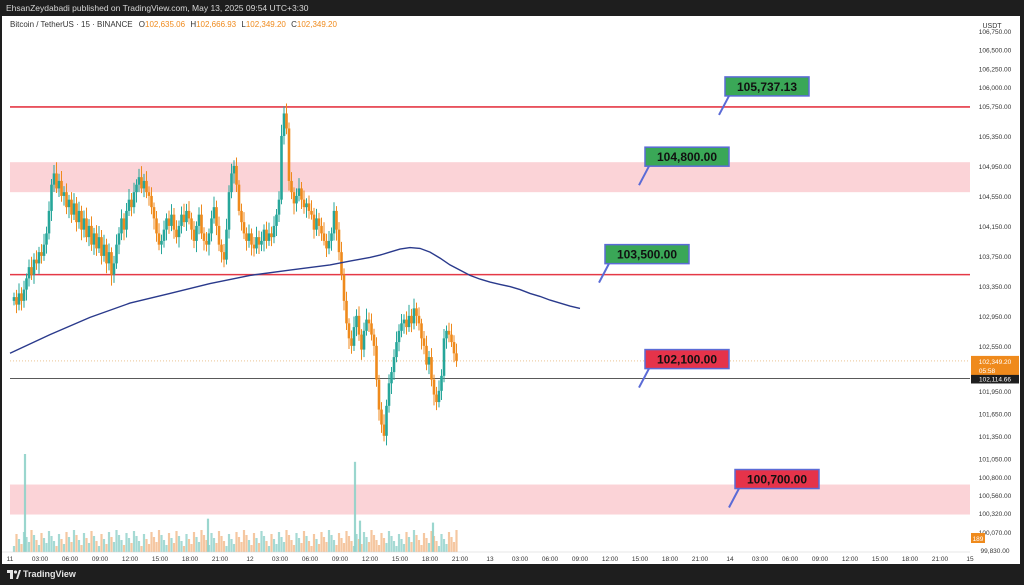 This screenshot has height=585, width=1024. Describe the element at coordinates (995, 227) in the screenshot. I see `y-tick-label: 104,150.00` at that location.